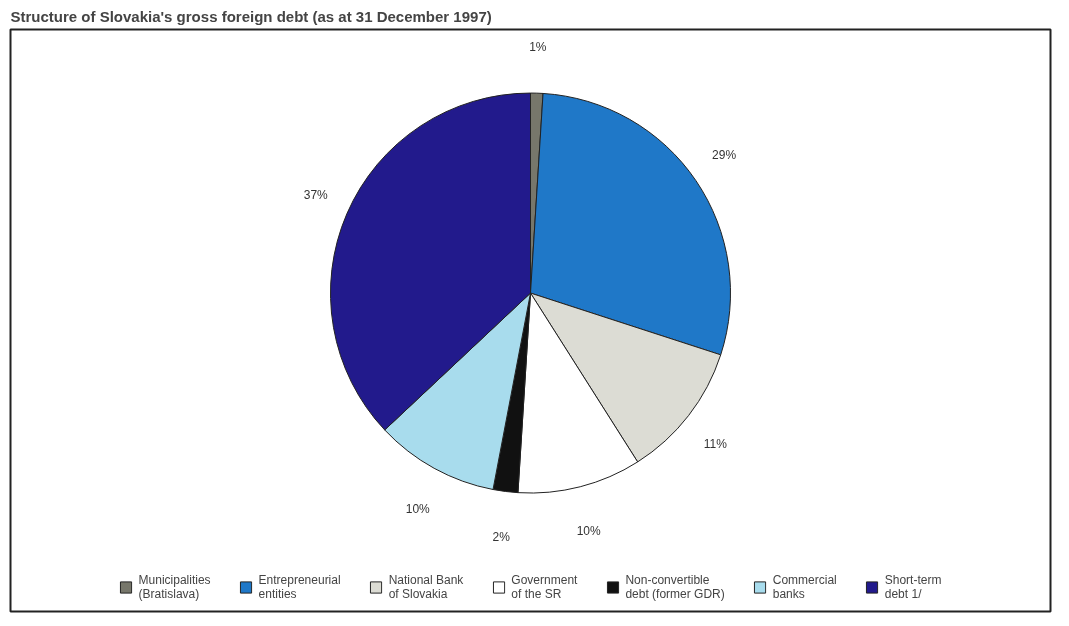  I want to click on data-label: 37%, so click(316, 195).